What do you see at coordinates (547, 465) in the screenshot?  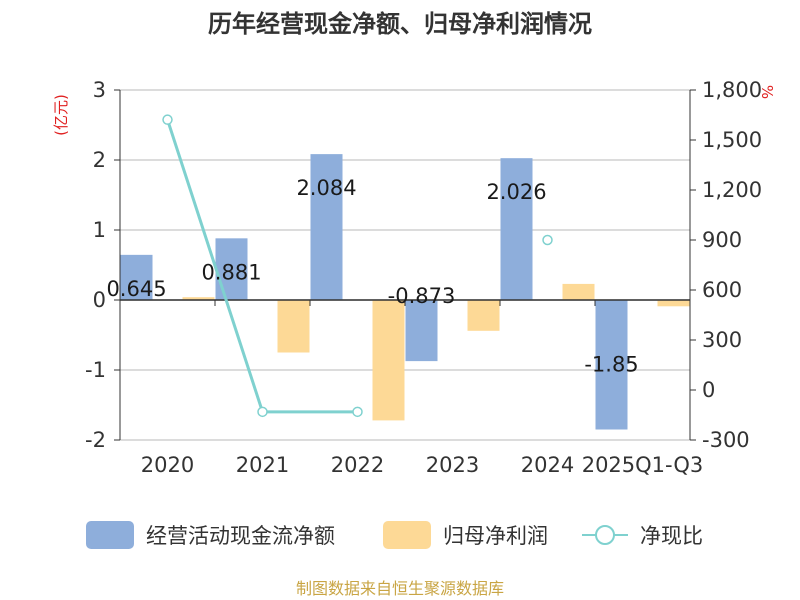 I see `x-axis-tick-label: 2024` at bounding box center [547, 465].